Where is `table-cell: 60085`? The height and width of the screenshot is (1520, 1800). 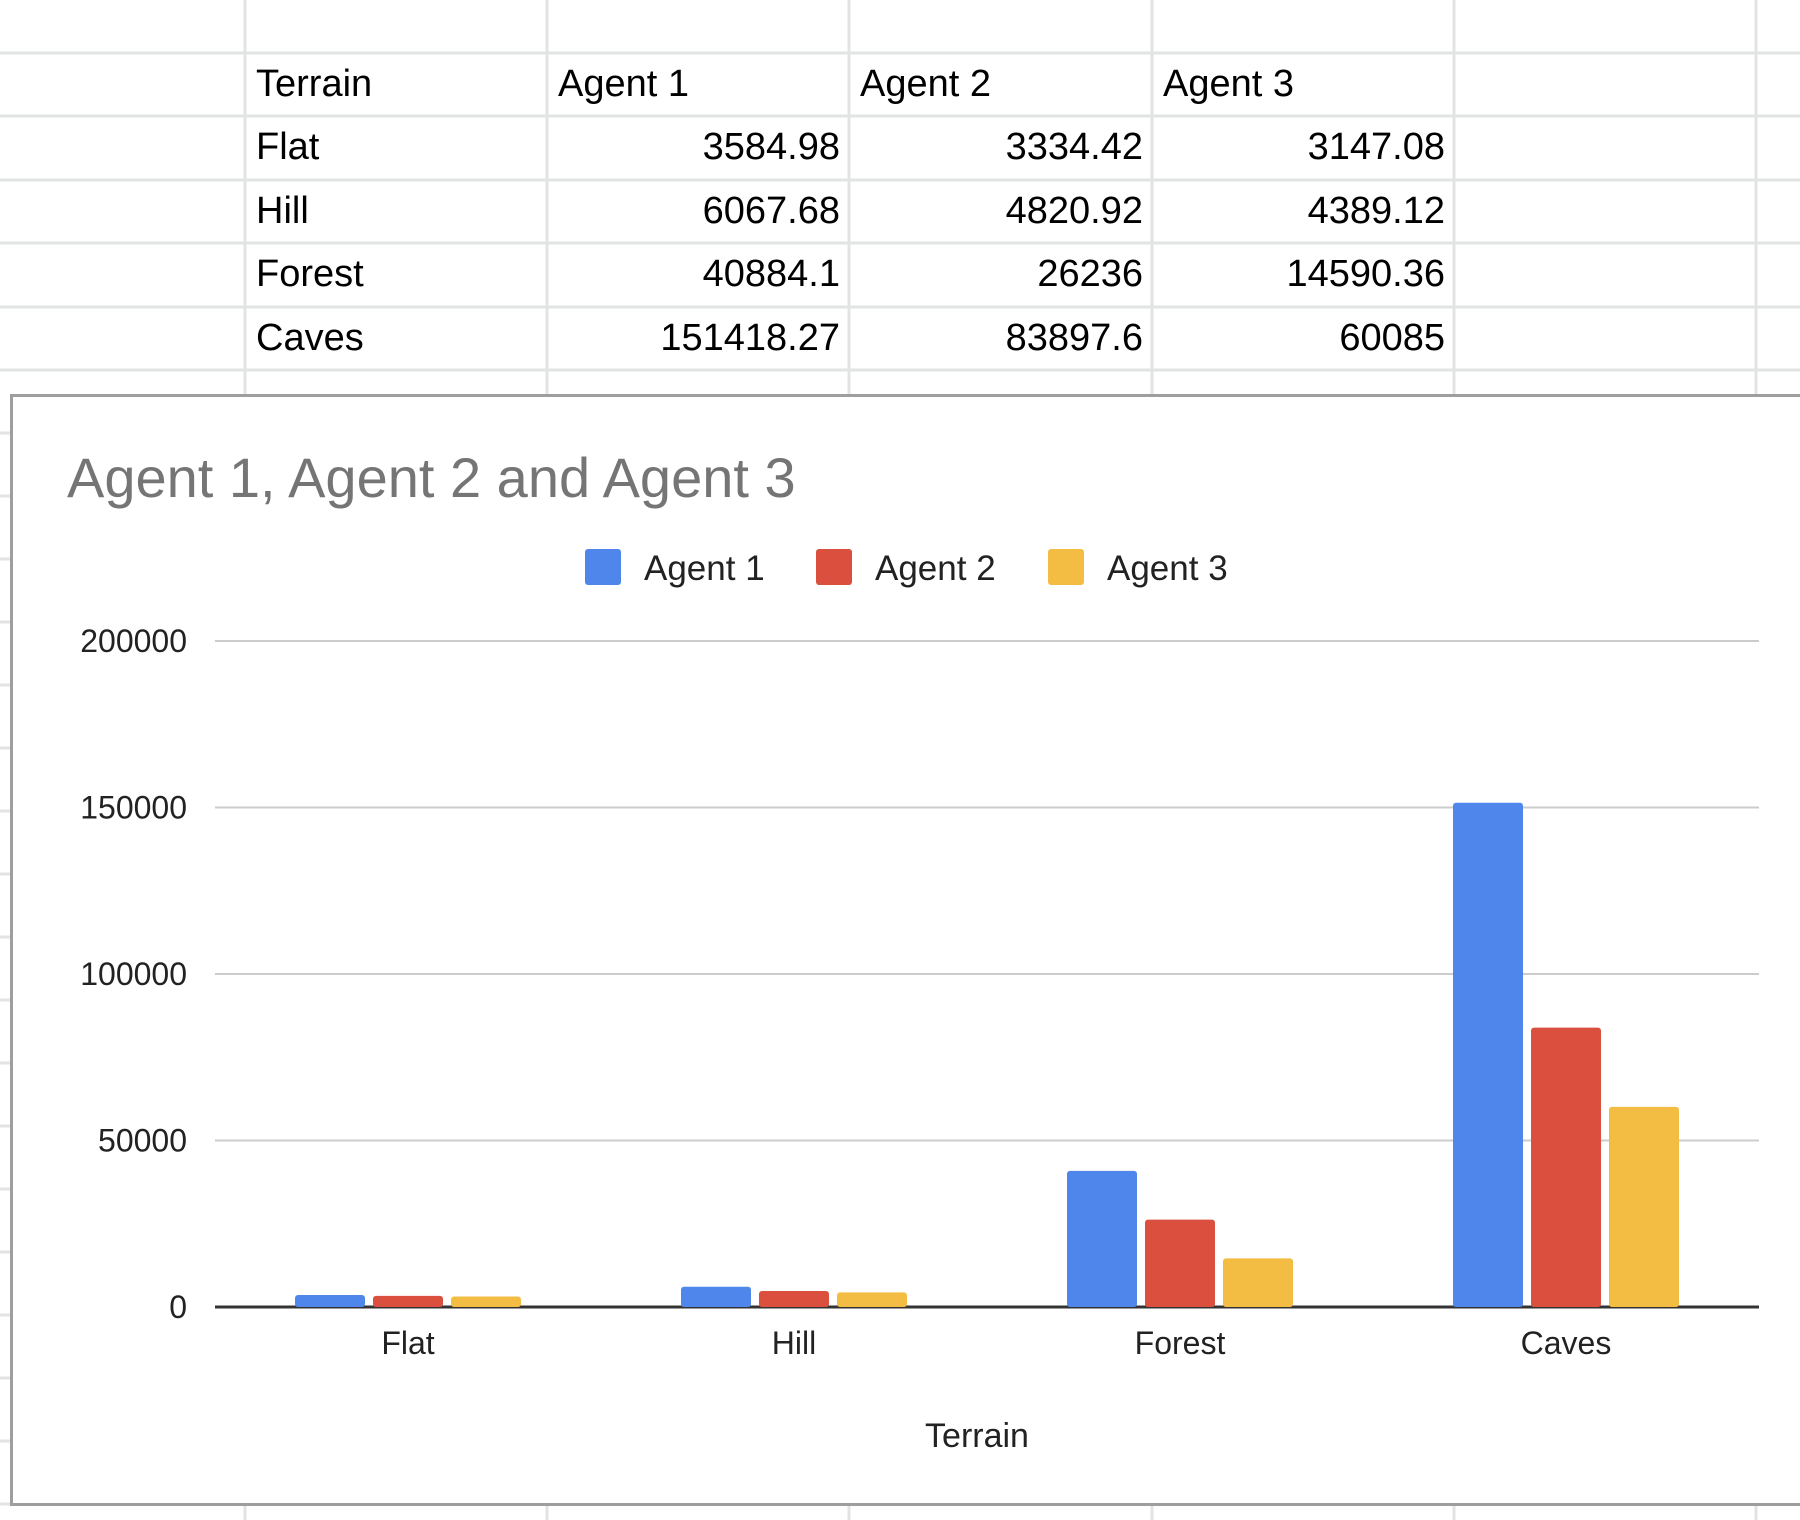
table-cell: 60085 is located at coordinates (1392, 338).